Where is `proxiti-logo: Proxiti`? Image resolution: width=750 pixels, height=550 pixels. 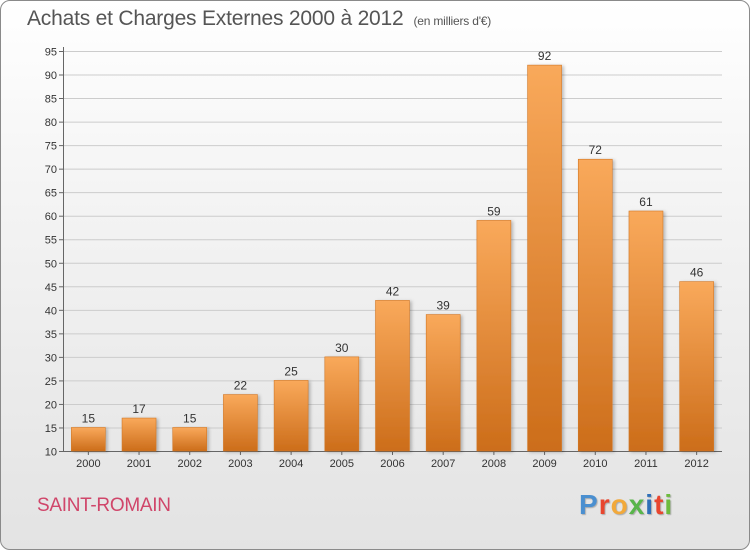
proxiti-logo: Proxiti is located at coordinates (626, 505).